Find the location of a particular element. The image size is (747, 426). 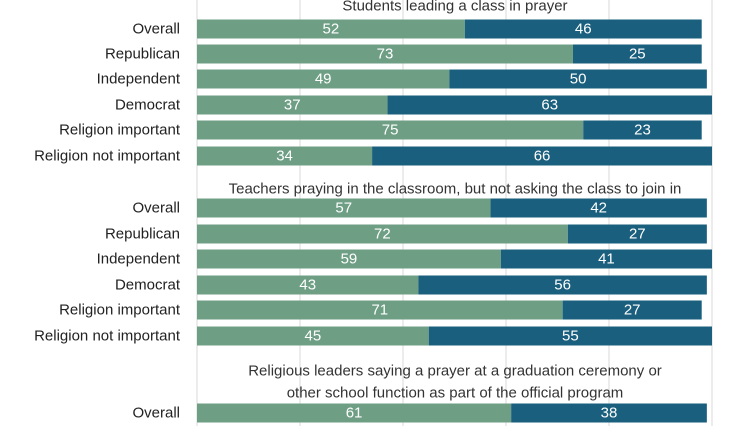

data-label: 55 is located at coordinates (570, 336).